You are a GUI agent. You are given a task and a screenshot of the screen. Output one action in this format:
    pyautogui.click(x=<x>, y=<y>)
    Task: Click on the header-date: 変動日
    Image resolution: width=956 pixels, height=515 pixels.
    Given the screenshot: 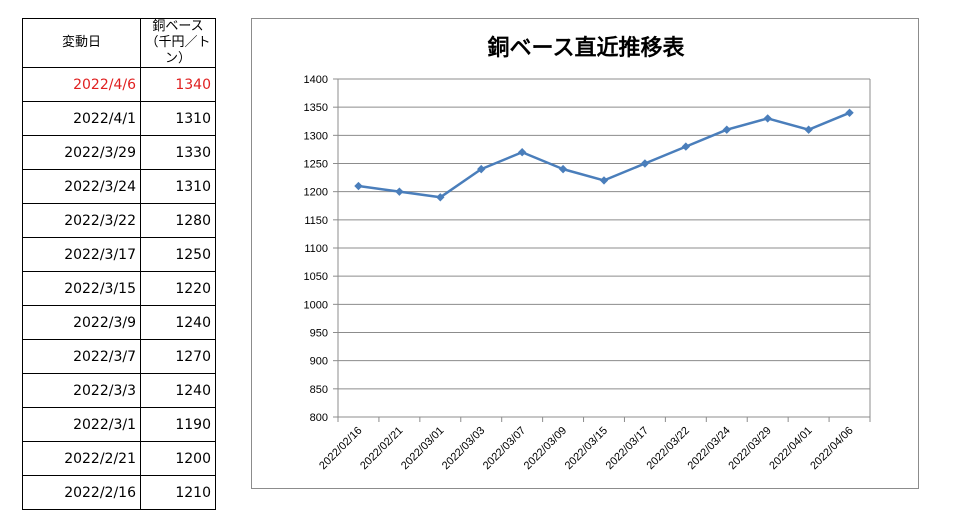 What is the action you would take?
    pyautogui.click(x=81, y=43)
    